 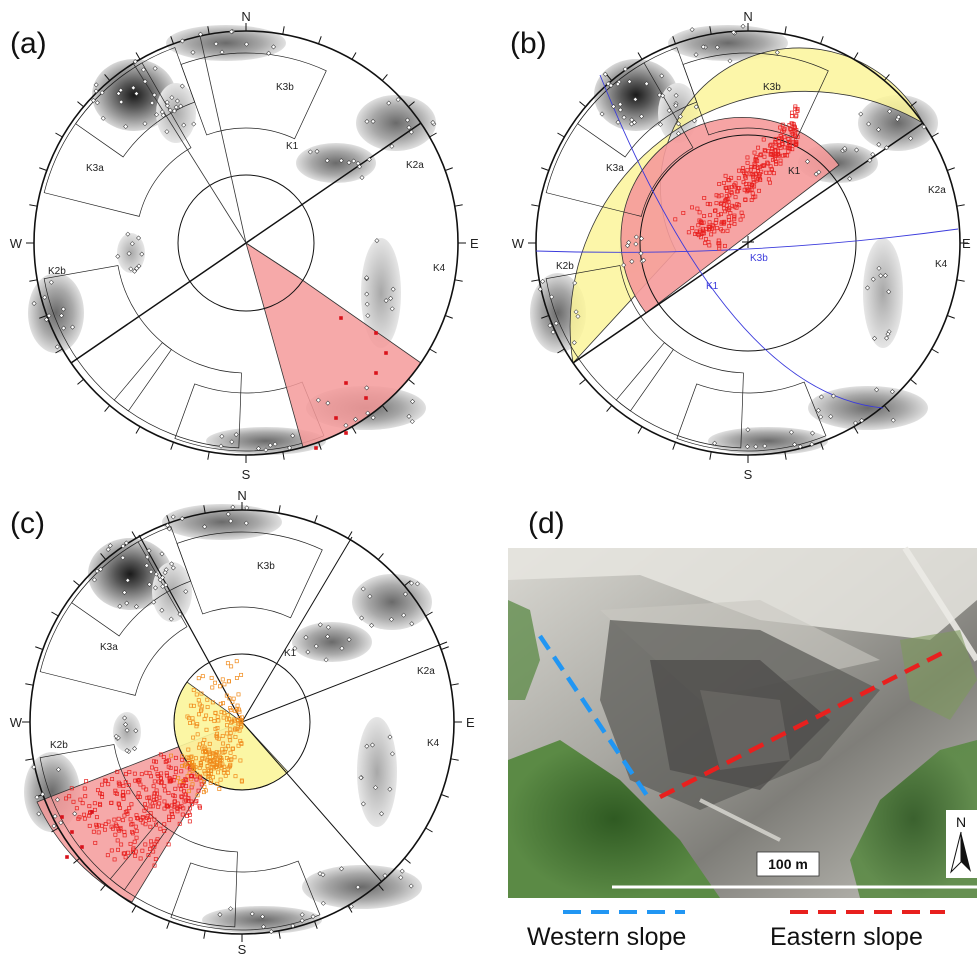 I want to click on density-blob, so click(x=377, y=772).